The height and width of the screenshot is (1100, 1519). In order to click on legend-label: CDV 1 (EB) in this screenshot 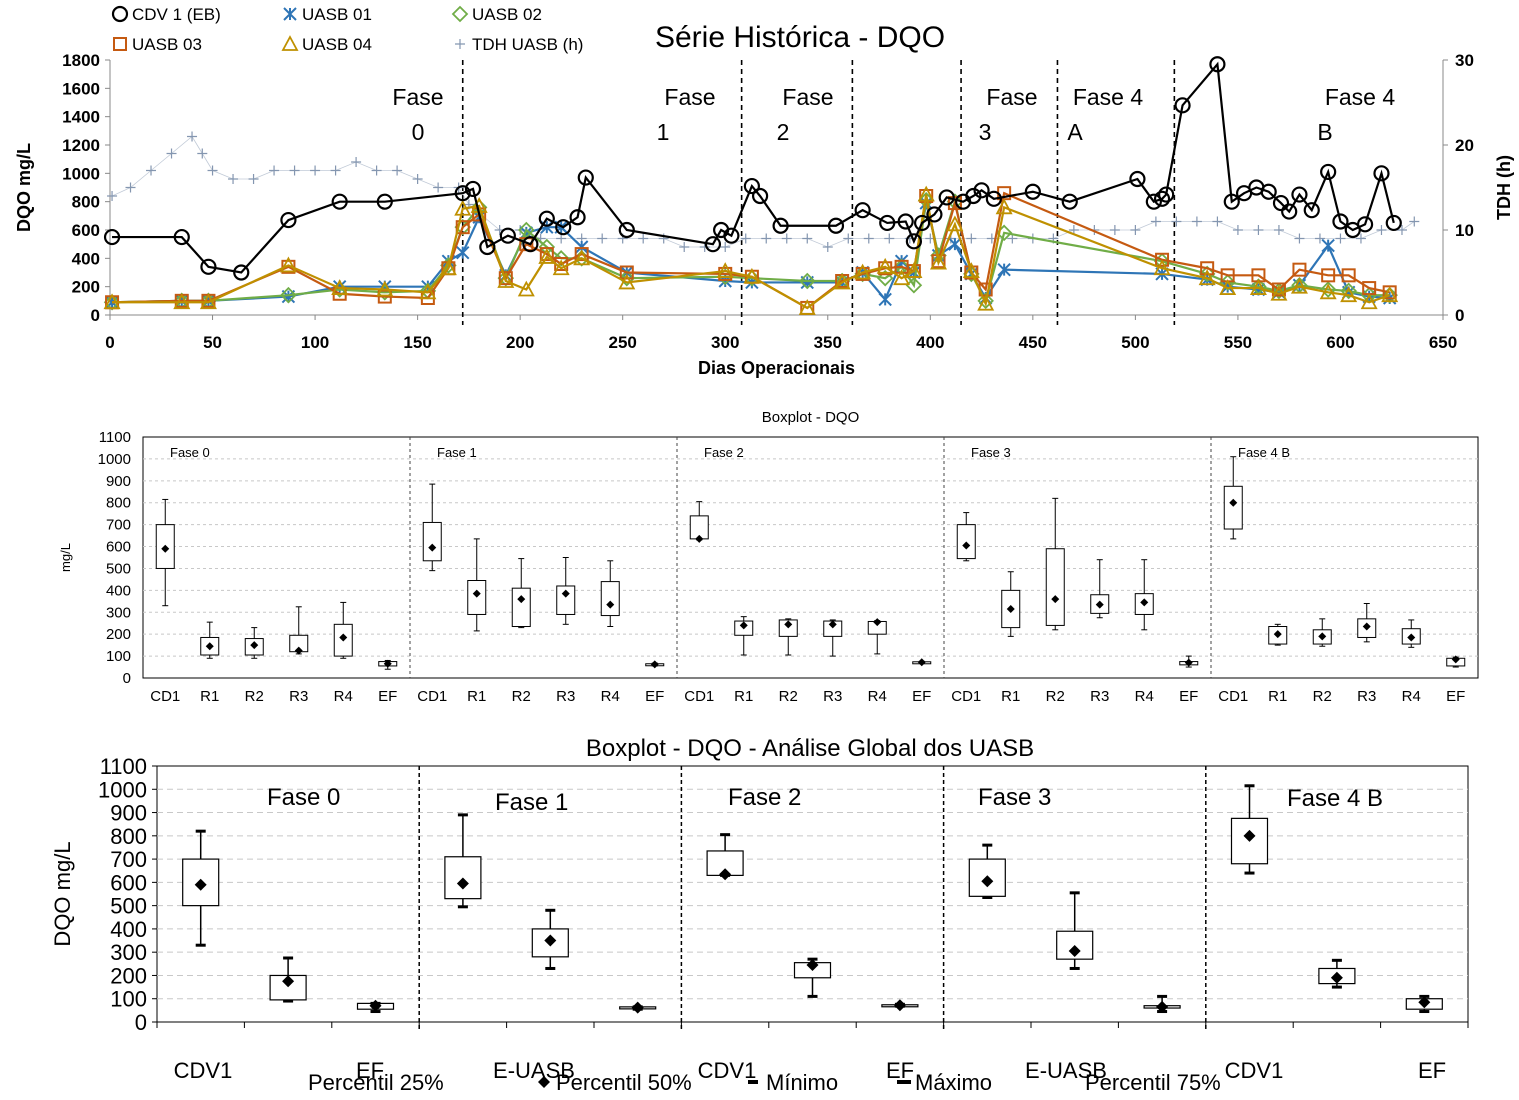, I will do `click(176, 14)`.